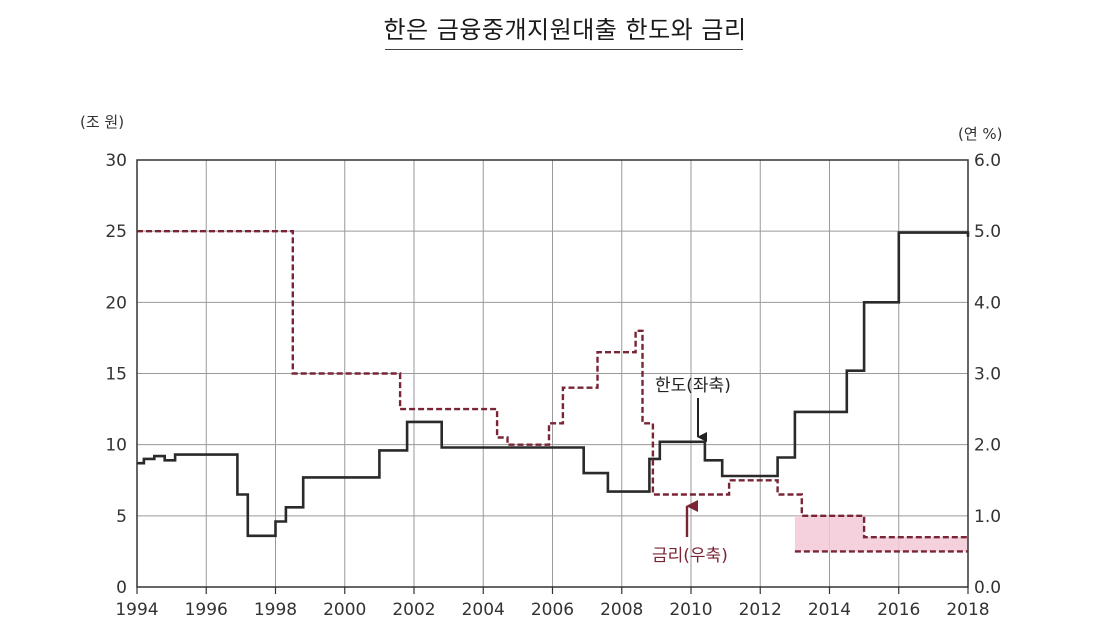  I want to click on x-tick-label: 2006, so click(552, 610).